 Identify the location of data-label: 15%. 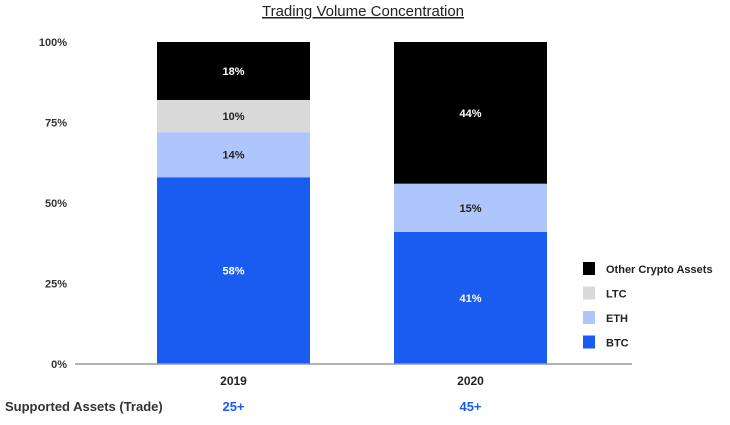
(470, 209).